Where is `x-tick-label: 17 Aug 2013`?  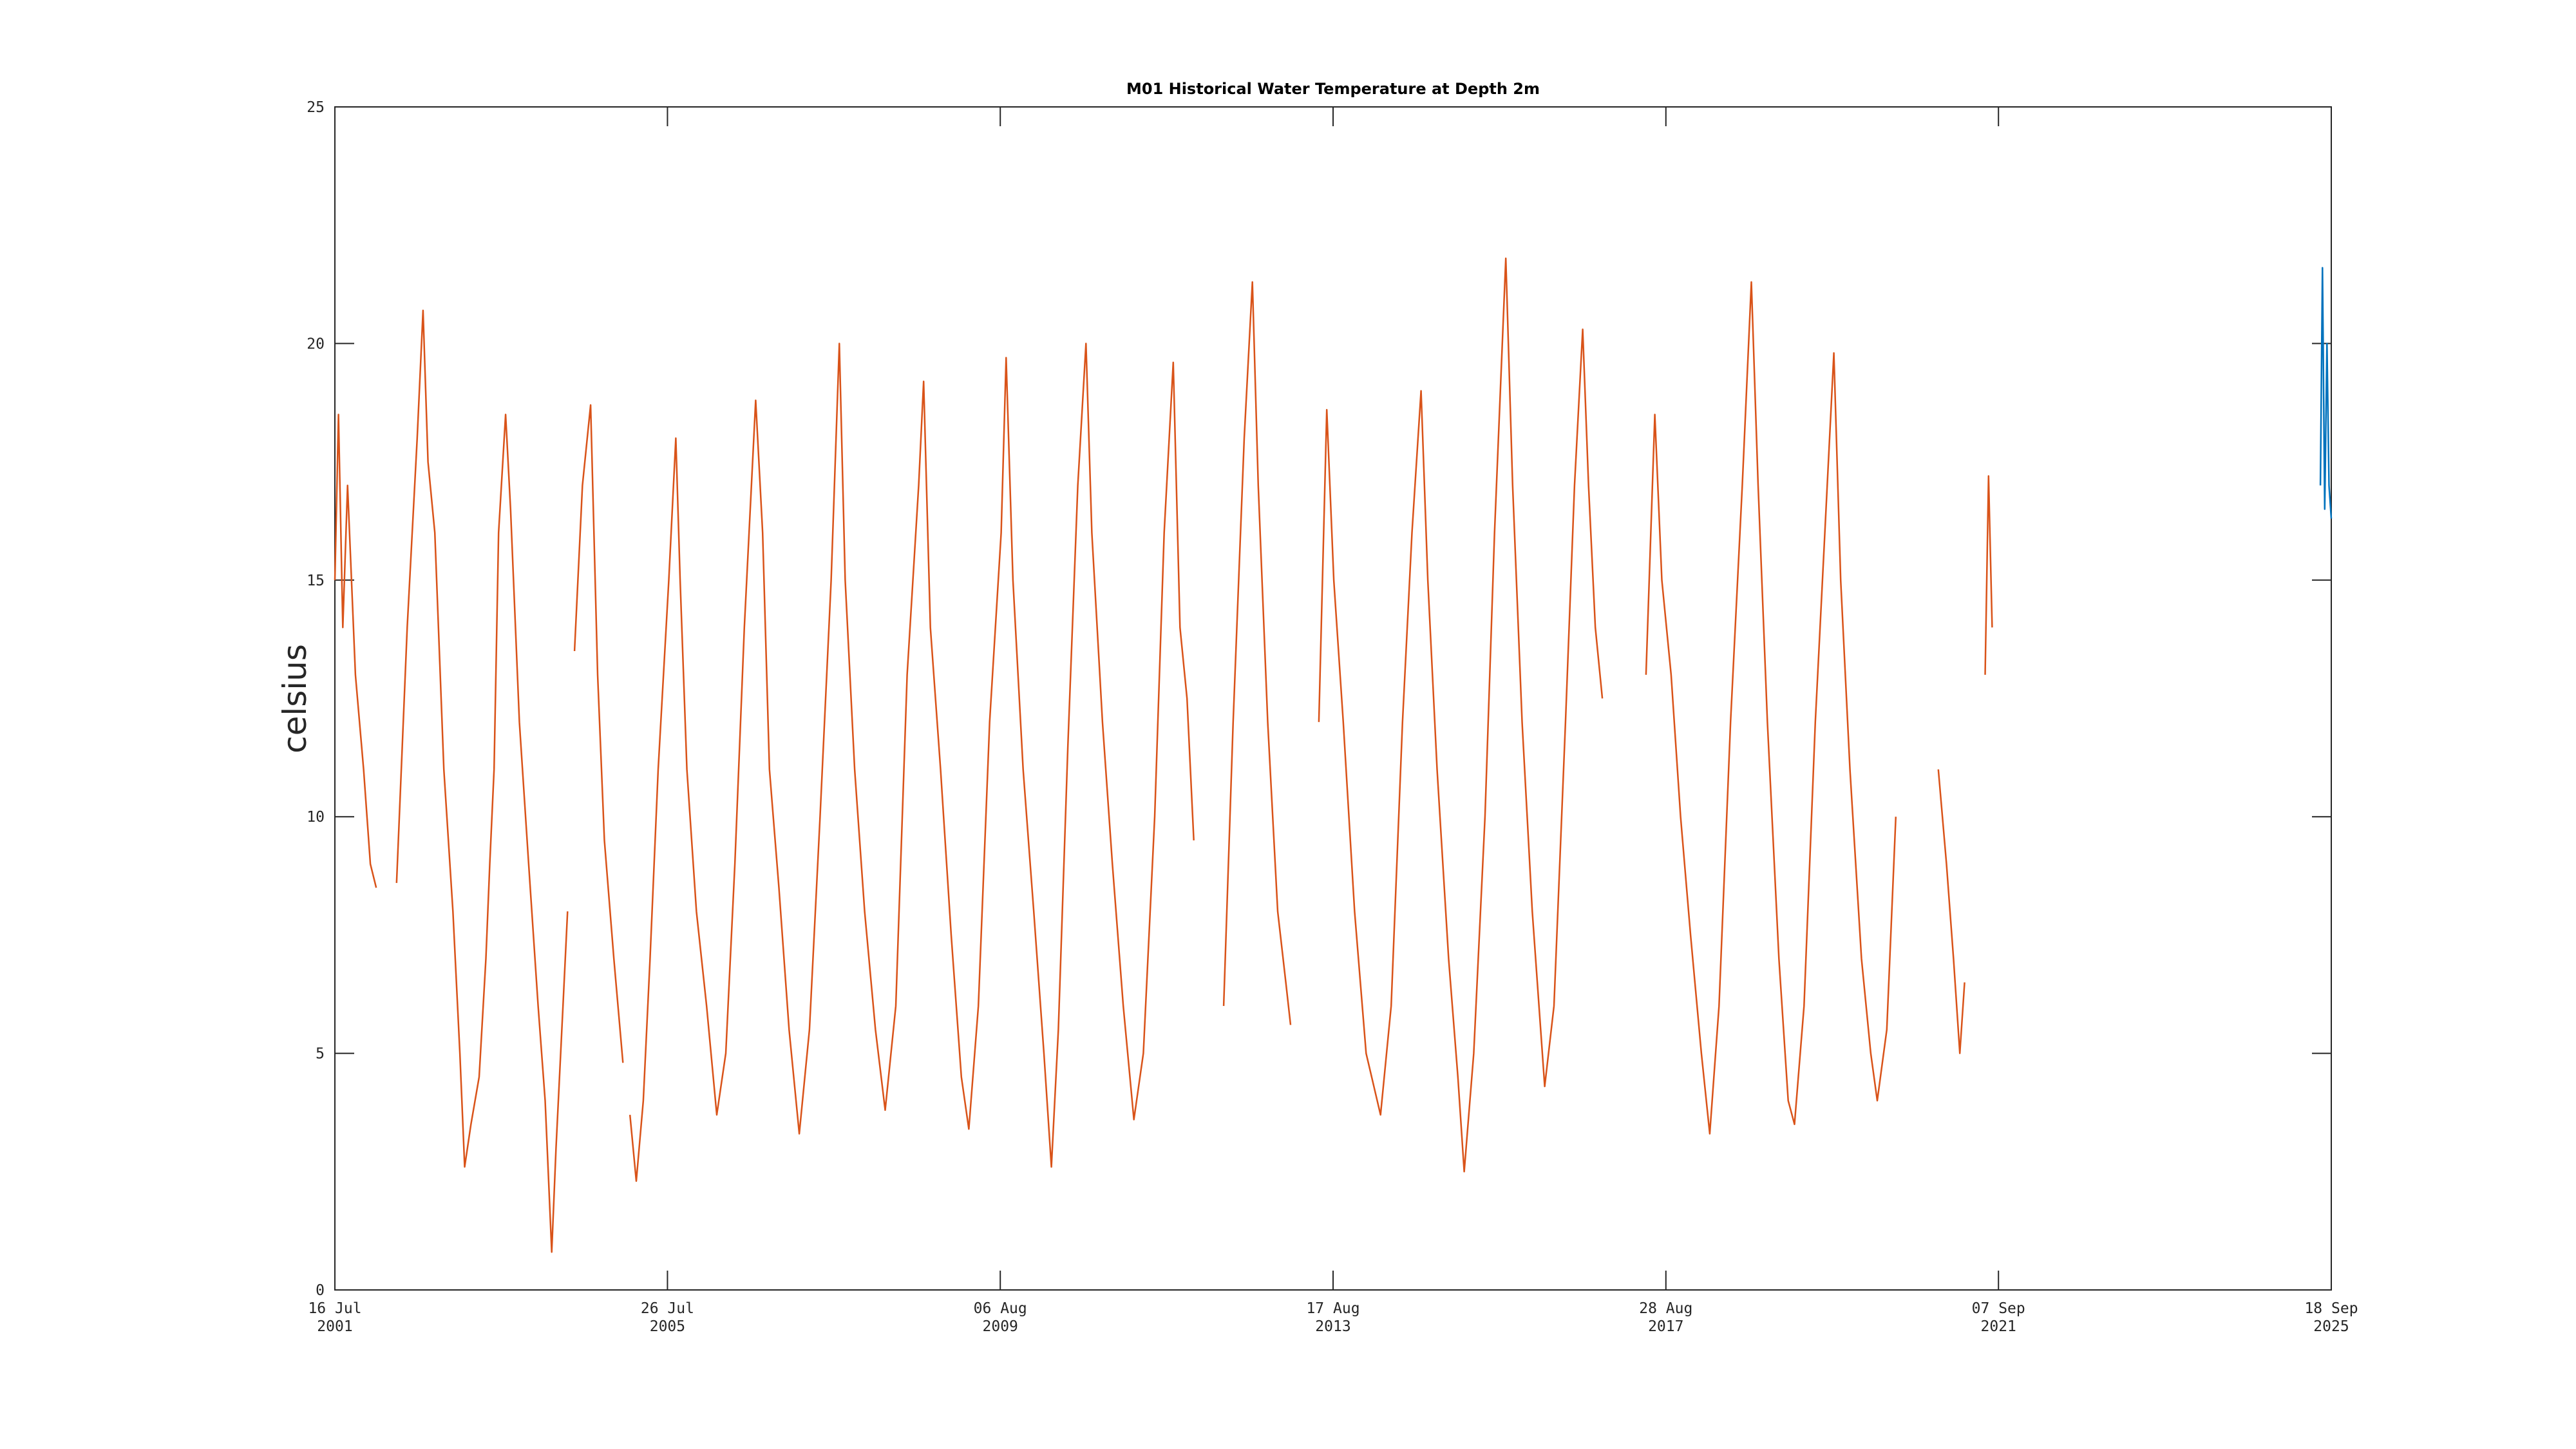
x-tick-label: 17 Aug 2013 is located at coordinates (1333, 1318).